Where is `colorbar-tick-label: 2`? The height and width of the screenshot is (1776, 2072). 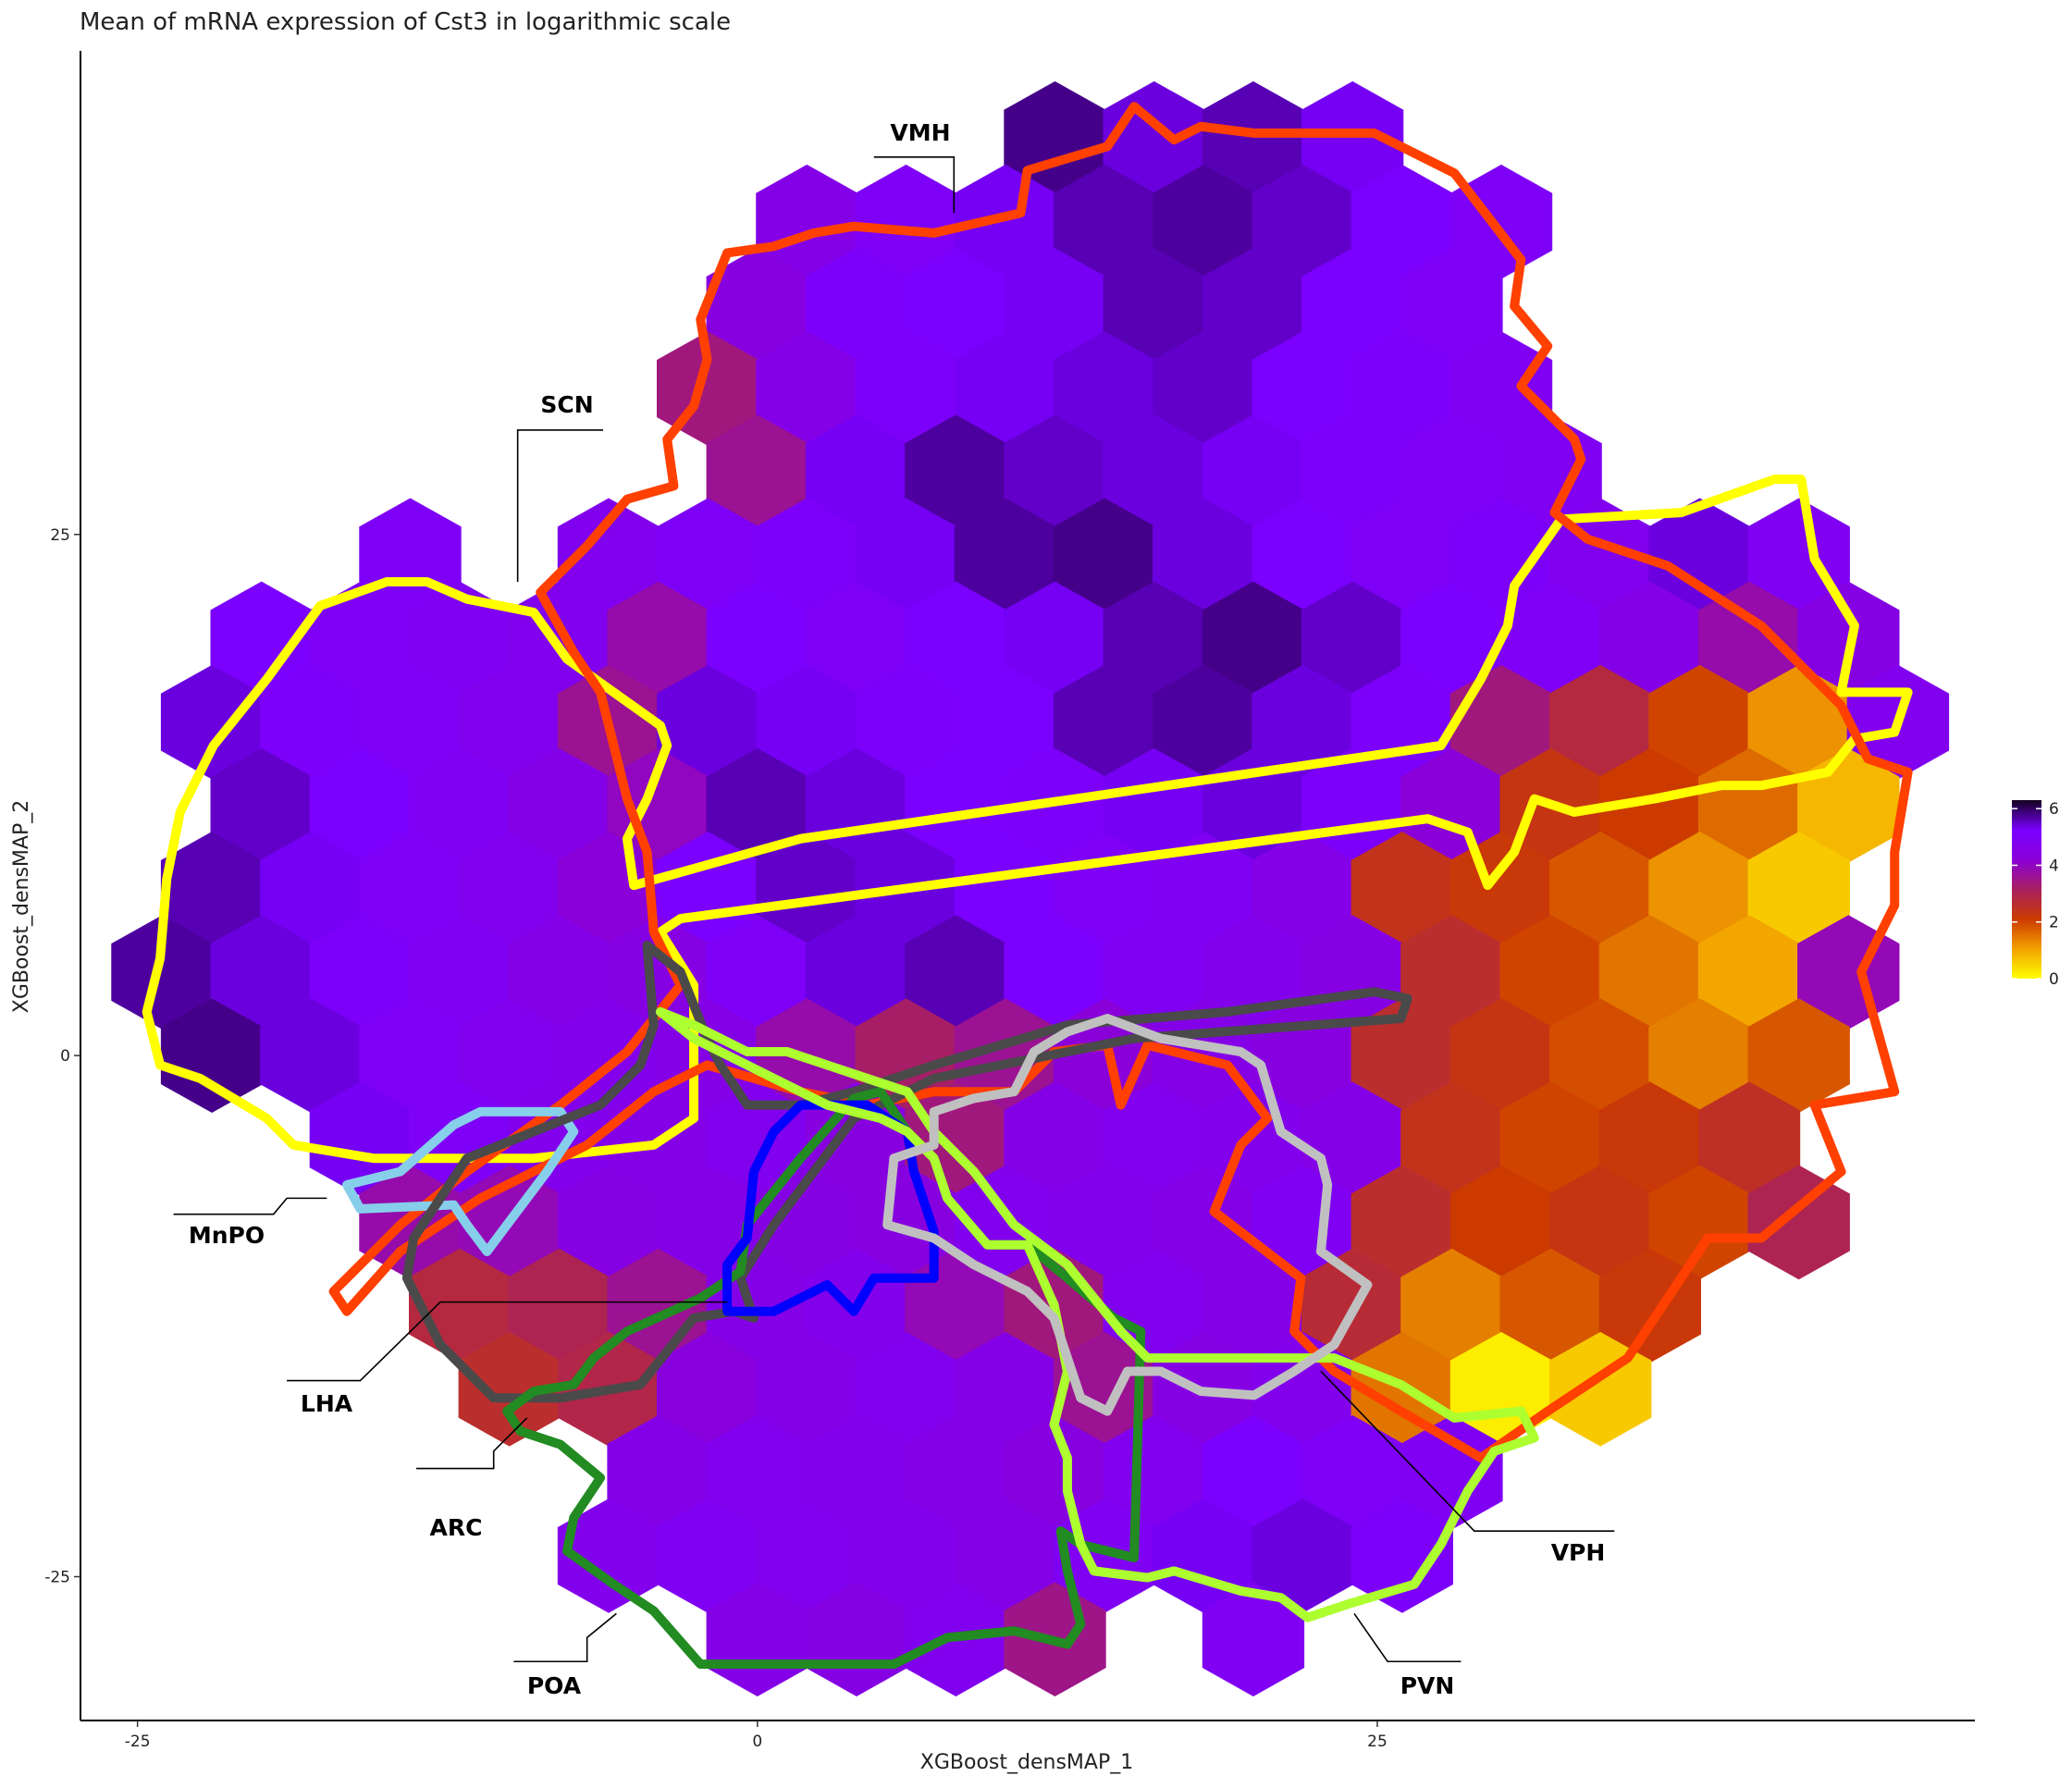 colorbar-tick-label: 2 is located at coordinates (2054, 923).